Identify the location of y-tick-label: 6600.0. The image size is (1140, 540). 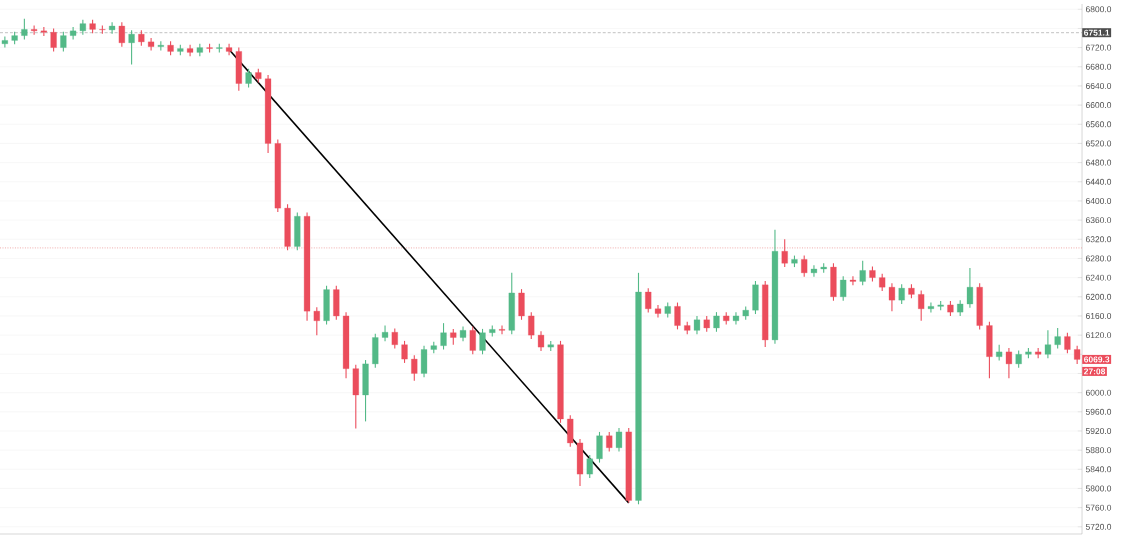
(1098, 105).